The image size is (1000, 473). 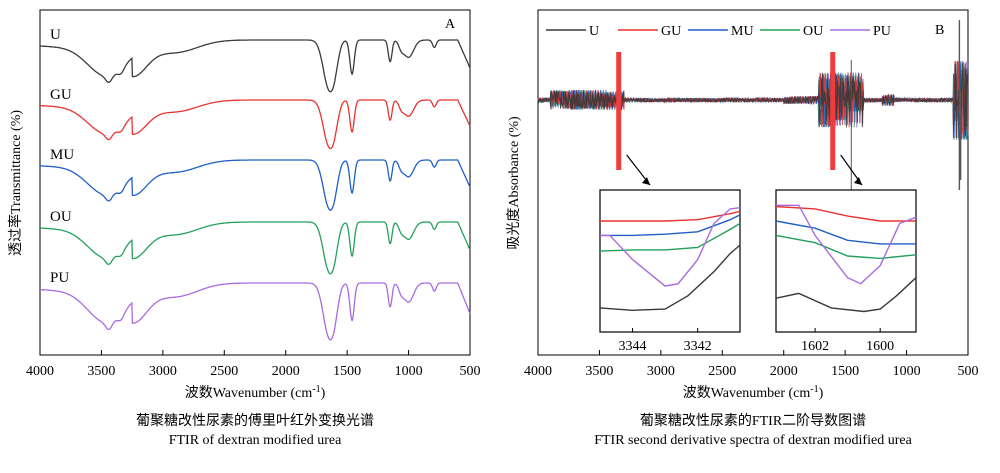 What do you see at coordinates (255, 66) in the screenshot?
I see `series-u-line` at bounding box center [255, 66].